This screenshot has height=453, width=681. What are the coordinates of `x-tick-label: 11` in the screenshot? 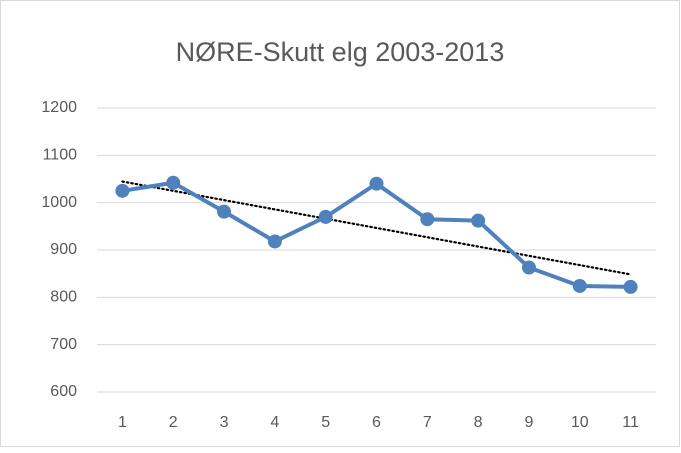 It's located at (630, 422).